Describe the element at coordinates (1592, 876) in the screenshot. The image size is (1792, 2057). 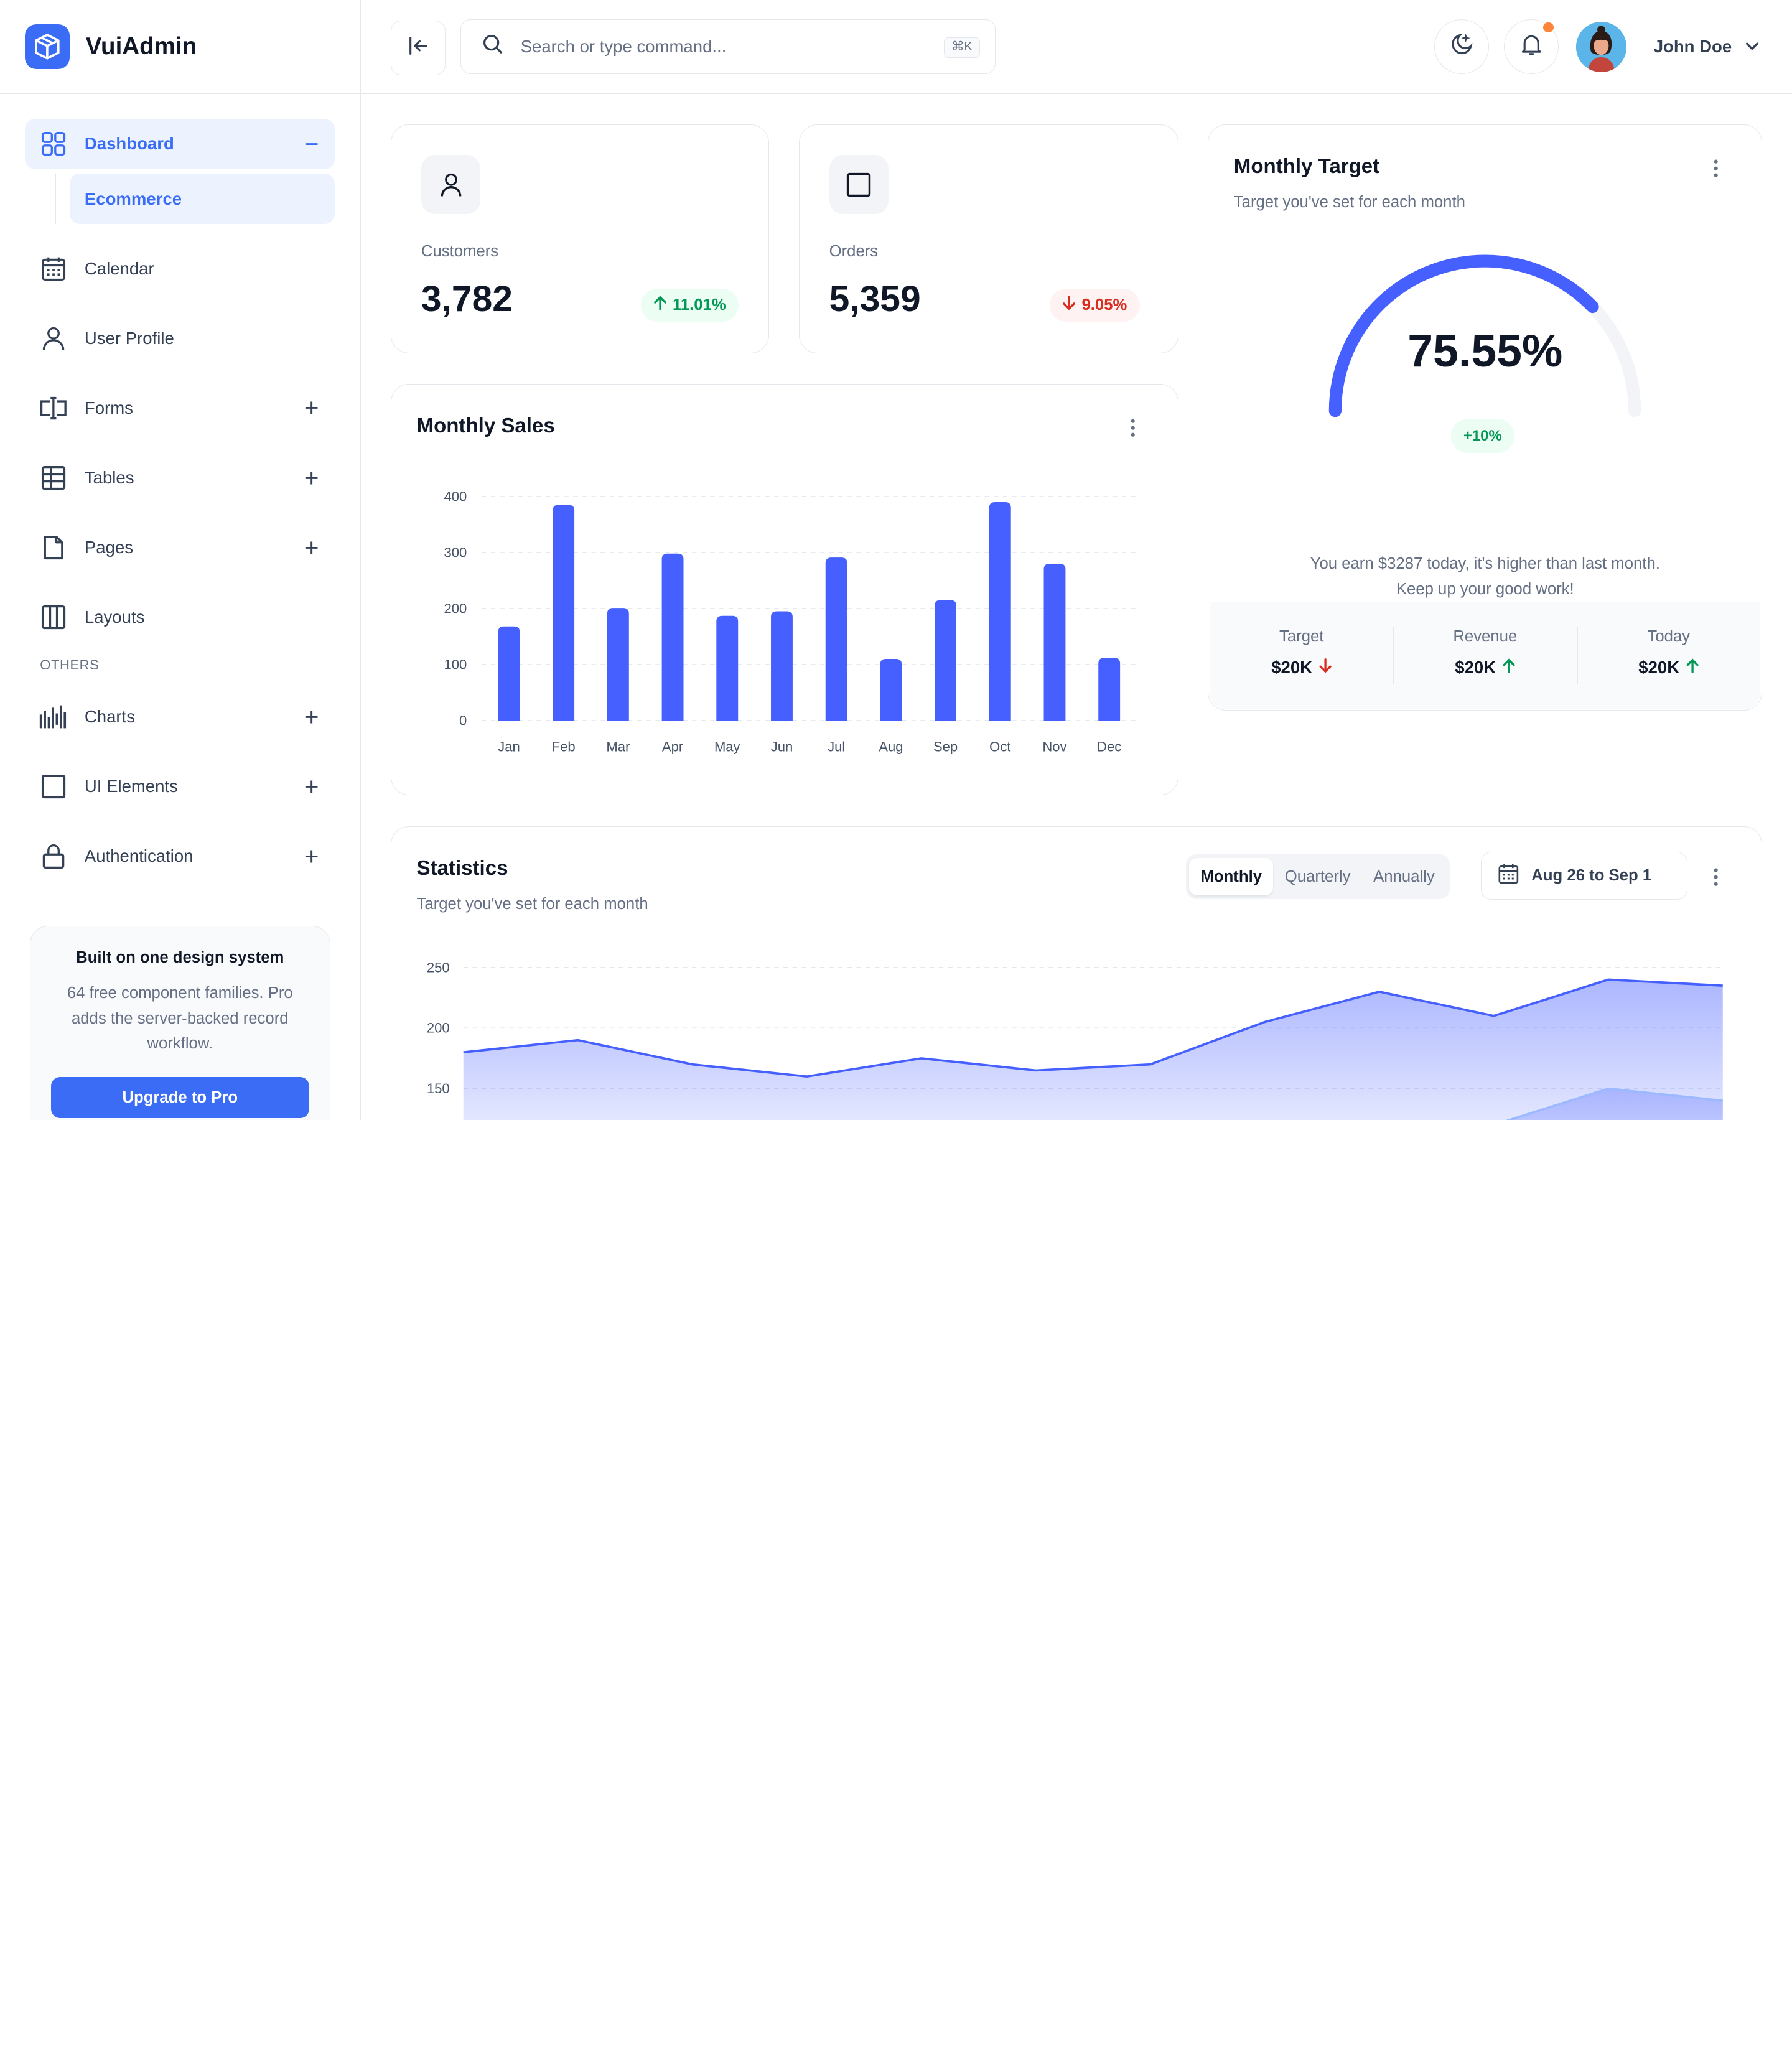
I see `date-range-text: Aug 26 to Sep 1` at that location.